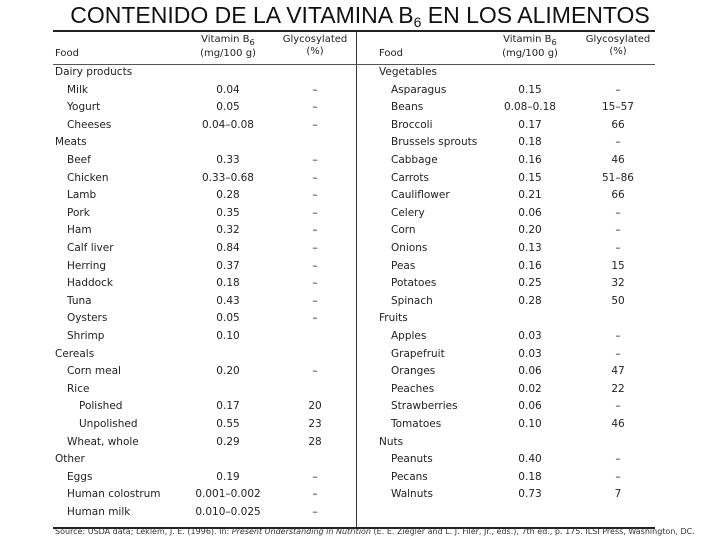 The image size is (720, 540). Describe the element at coordinates (354, 64) in the screenshot. I see `header-rule` at that location.